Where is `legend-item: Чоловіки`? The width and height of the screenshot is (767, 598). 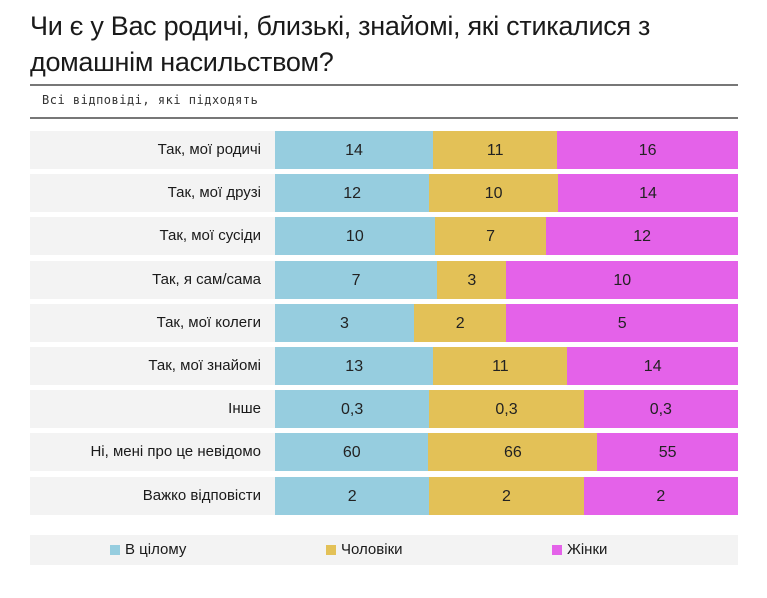 legend-item: Чоловіки is located at coordinates (364, 550).